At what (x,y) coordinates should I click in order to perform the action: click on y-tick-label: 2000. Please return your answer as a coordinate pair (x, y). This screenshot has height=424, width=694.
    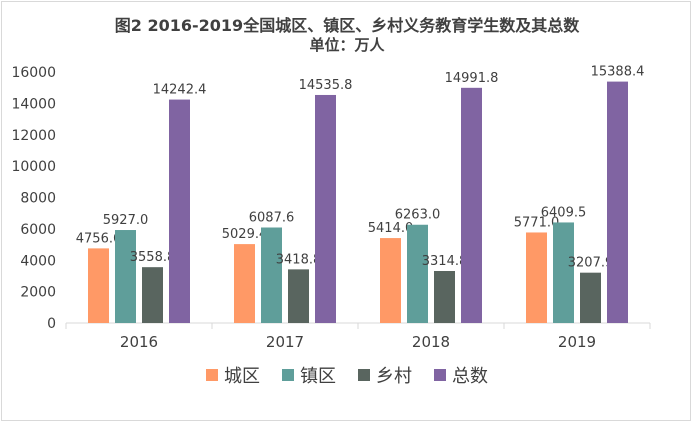
    Looking at the image, I should click on (38, 293).